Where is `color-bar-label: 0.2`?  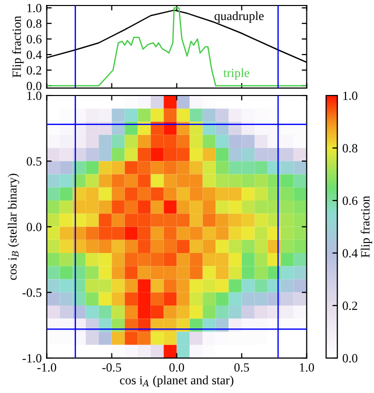 color-bar-label: 0.2 is located at coordinates (350, 306).